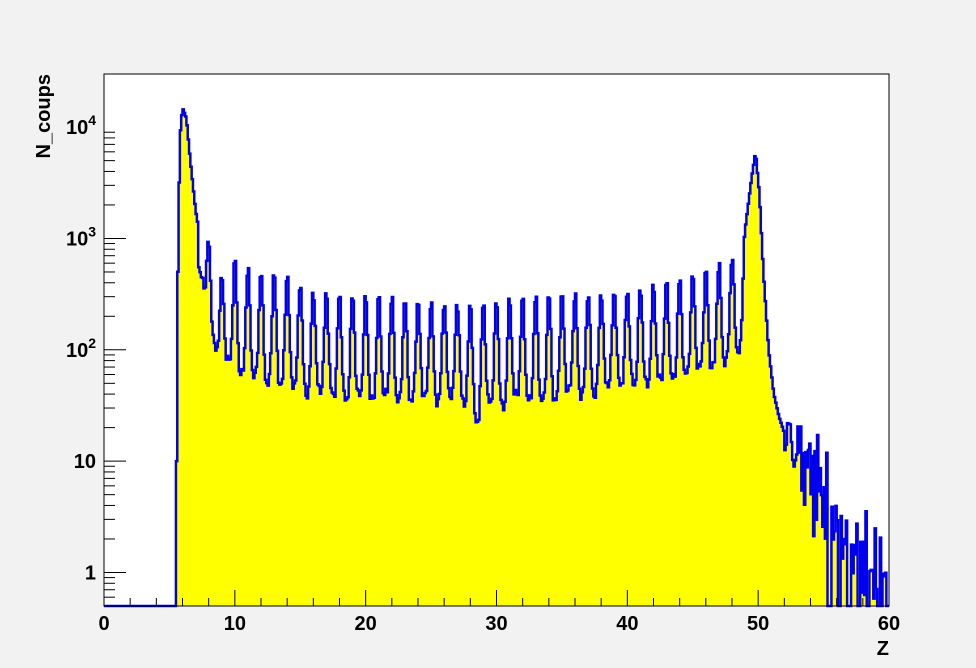 The width and height of the screenshot is (976, 668). I want to click on x-tick-label: 10, so click(235, 624).